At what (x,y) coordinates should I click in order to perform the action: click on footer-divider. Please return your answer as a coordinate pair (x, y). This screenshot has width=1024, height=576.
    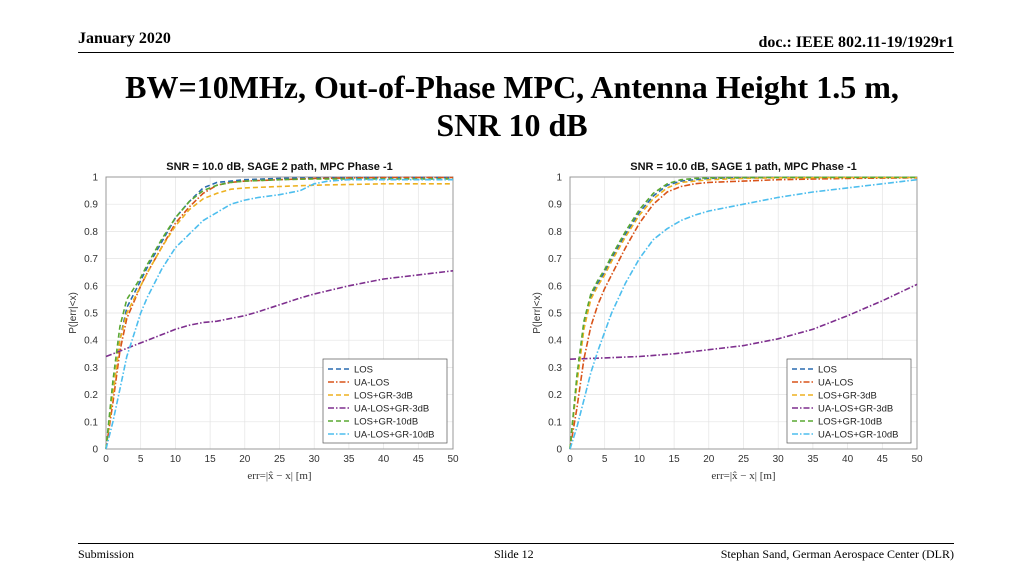
    Looking at the image, I should click on (516, 543).